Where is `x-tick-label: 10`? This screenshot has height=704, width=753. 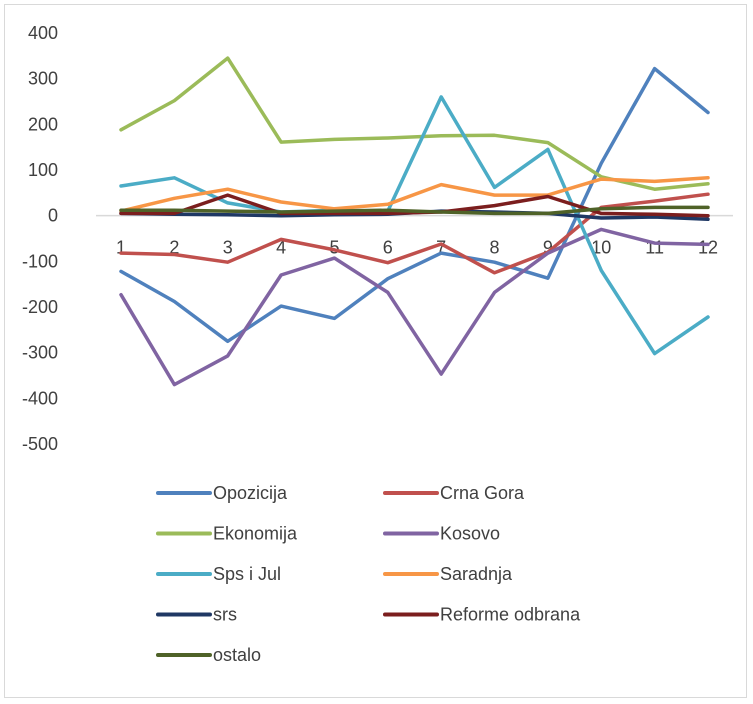 x-tick-label: 10 is located at coordinates (601, 248).